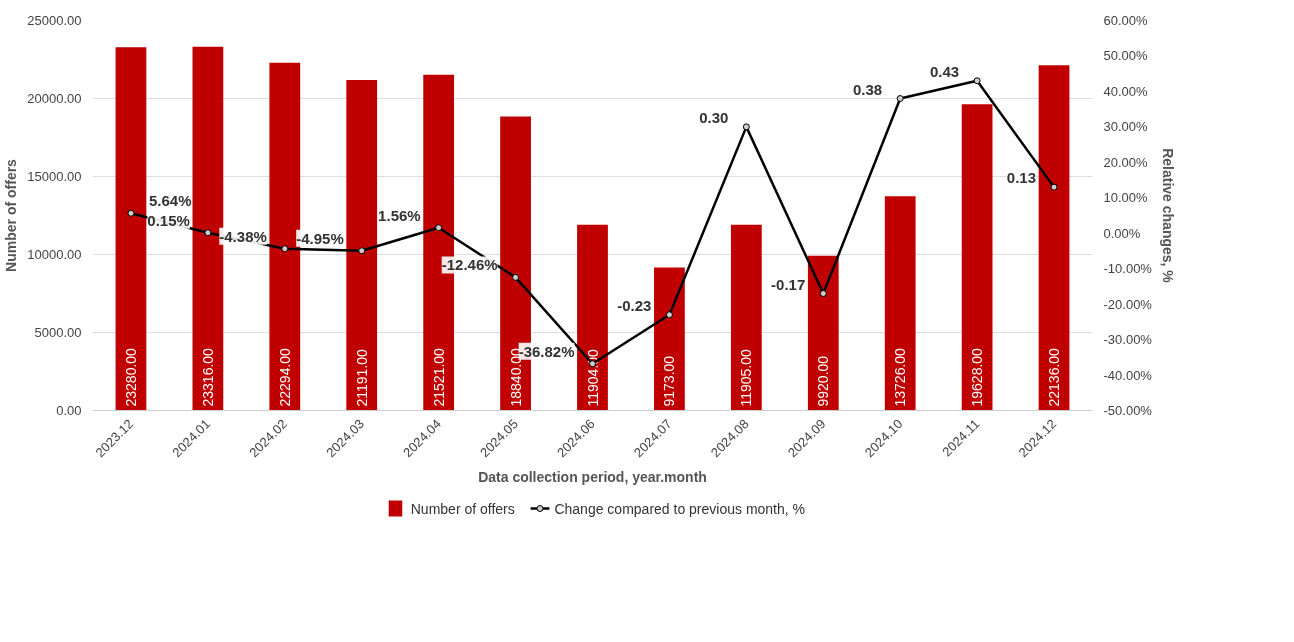  Describe the element at coordinates (977, 377) in the screenshot. I see `data-label: 19628.00` at that location.